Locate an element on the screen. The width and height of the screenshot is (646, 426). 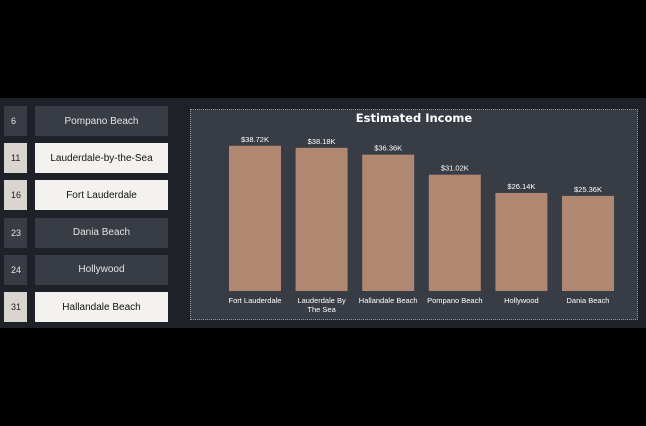
rank-row: 6 Pompano Beach is located at coordinates (86, 121).